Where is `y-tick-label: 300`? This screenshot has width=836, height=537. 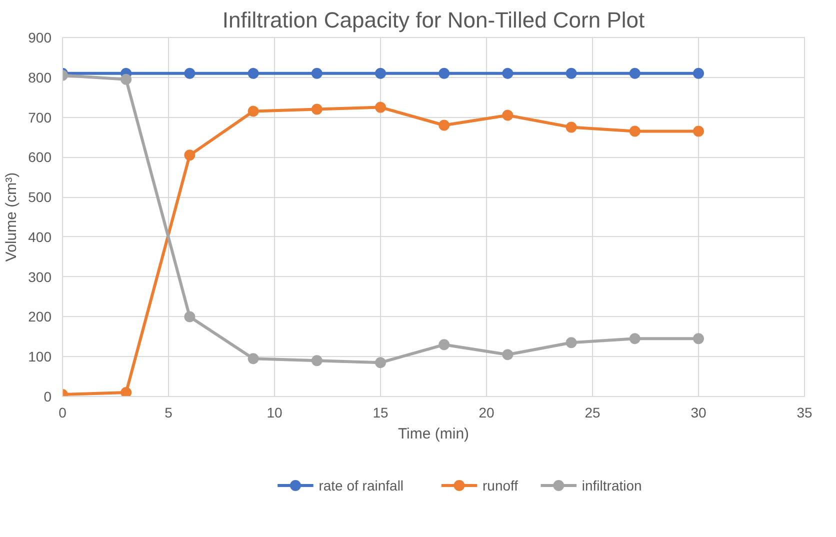 y-tick-label: 300 is located at coordinates (40, 276).